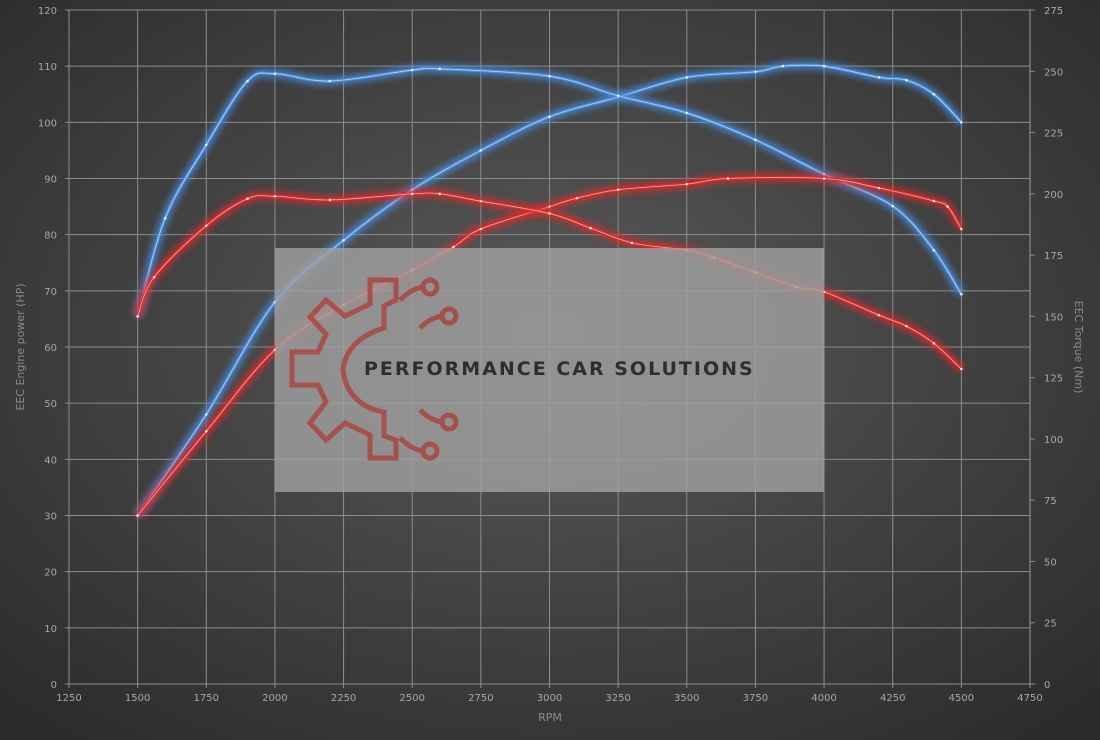 The width and height of the screenshot is (1100, 740). Describe the element at coordinates (961, 698) in the screenshot. I see `x-tick-label: 4500` at that location.